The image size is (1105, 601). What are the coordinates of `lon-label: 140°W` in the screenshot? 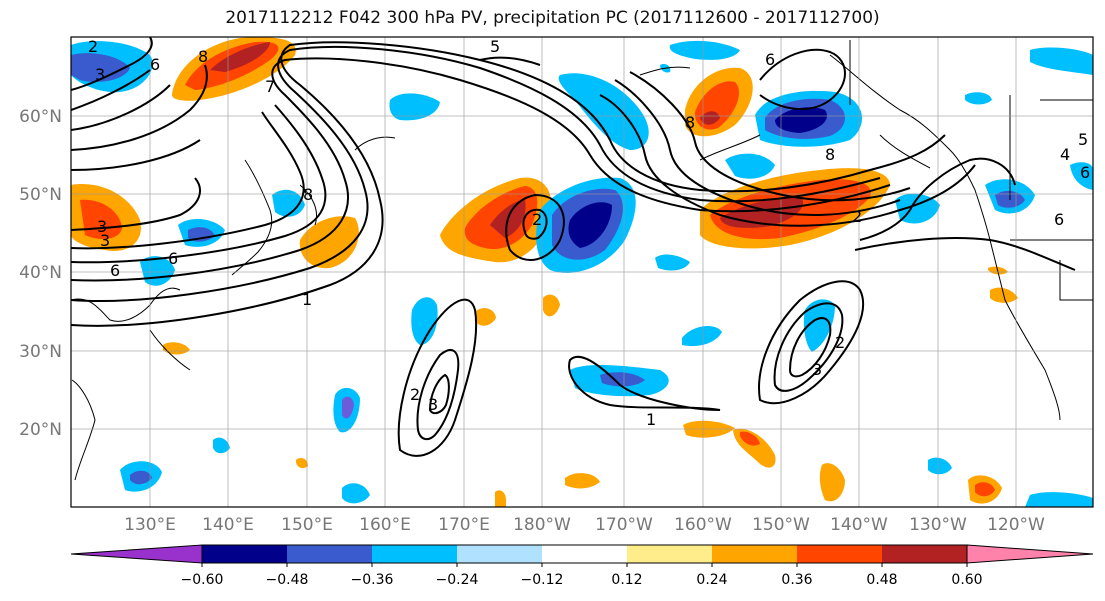 It's located at (859, 525).